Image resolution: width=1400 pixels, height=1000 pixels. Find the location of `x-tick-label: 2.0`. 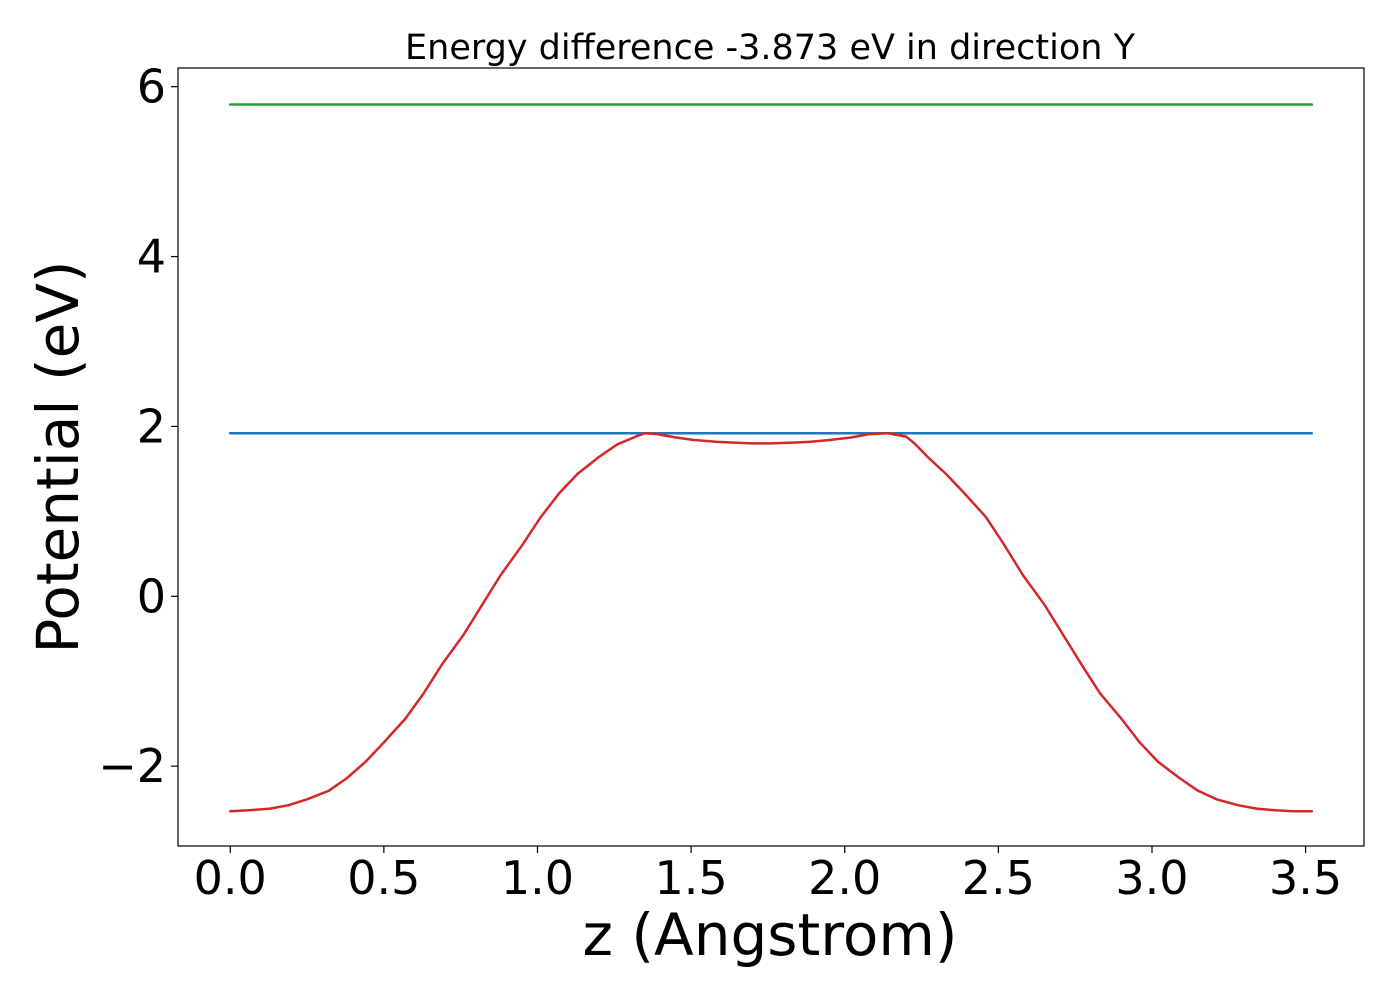

x-tick-label: 2.0 is located at coordinates (844, 878).